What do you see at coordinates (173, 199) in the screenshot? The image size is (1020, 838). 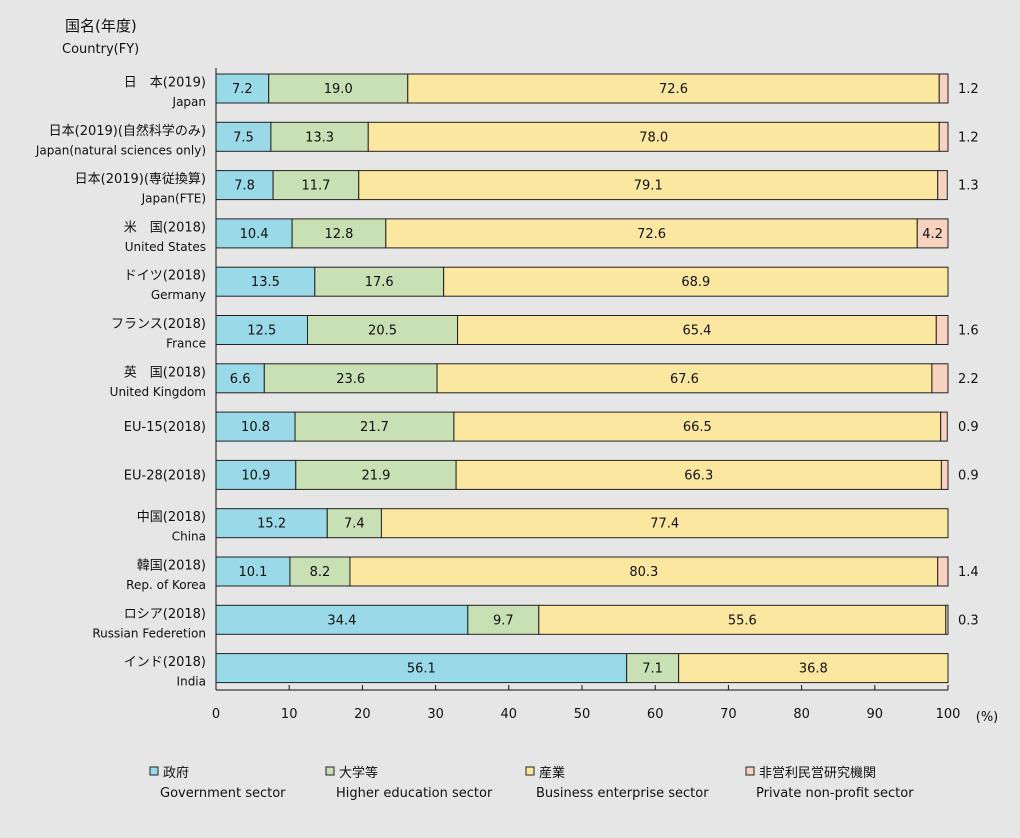 I see `category-label-en: Japan(FTE)` at bounding box center [173, 199].